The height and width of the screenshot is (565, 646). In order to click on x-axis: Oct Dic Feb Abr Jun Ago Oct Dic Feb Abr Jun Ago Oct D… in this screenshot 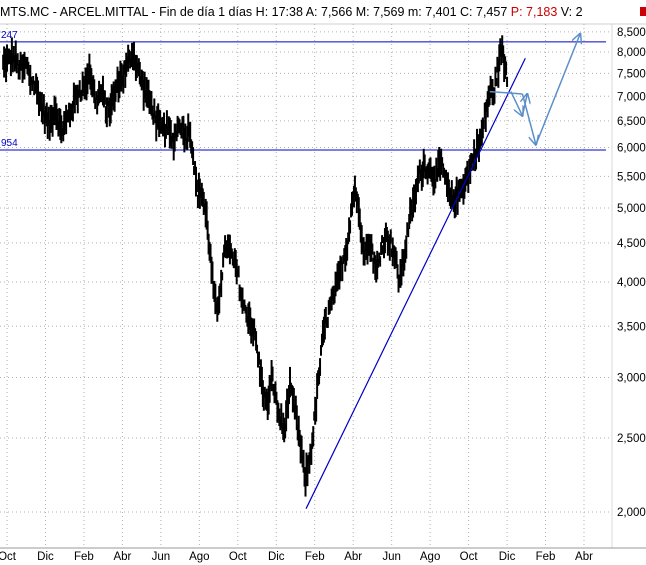, I will do `click(323, 555)`.